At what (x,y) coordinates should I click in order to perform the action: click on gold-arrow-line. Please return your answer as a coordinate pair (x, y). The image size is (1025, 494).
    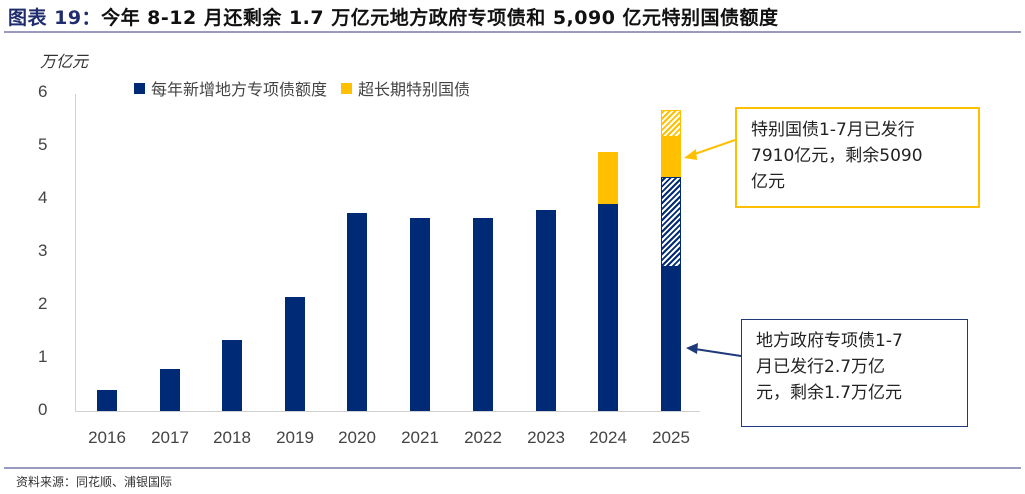
    Looking at the image, I should click on (713, 147).